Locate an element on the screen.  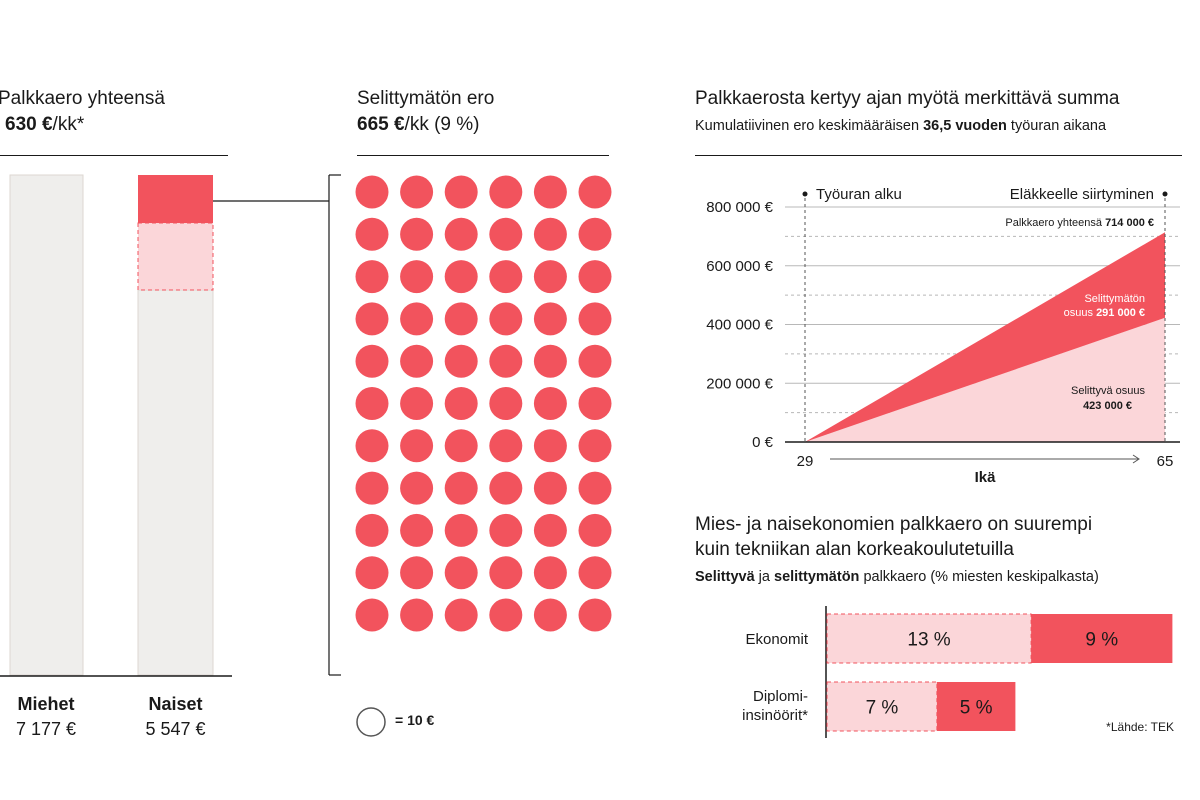
bar-unexplained-label: 9 % is located at coordinates (1101, 640).